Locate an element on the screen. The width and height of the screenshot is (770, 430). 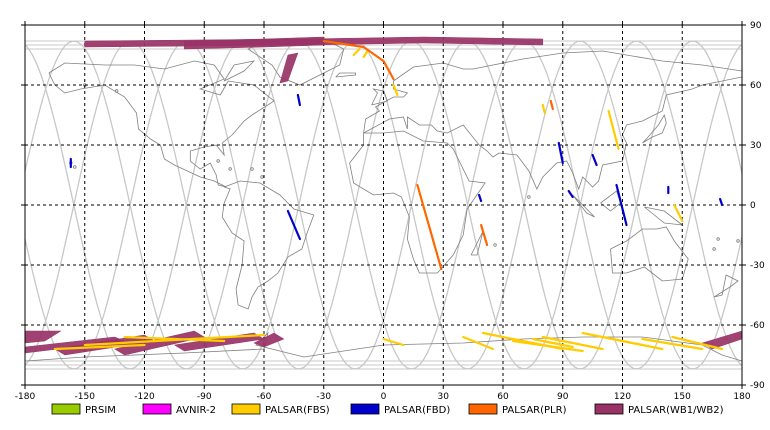
legend-label: AVNIR-2 is located at coordinates (196, 410).